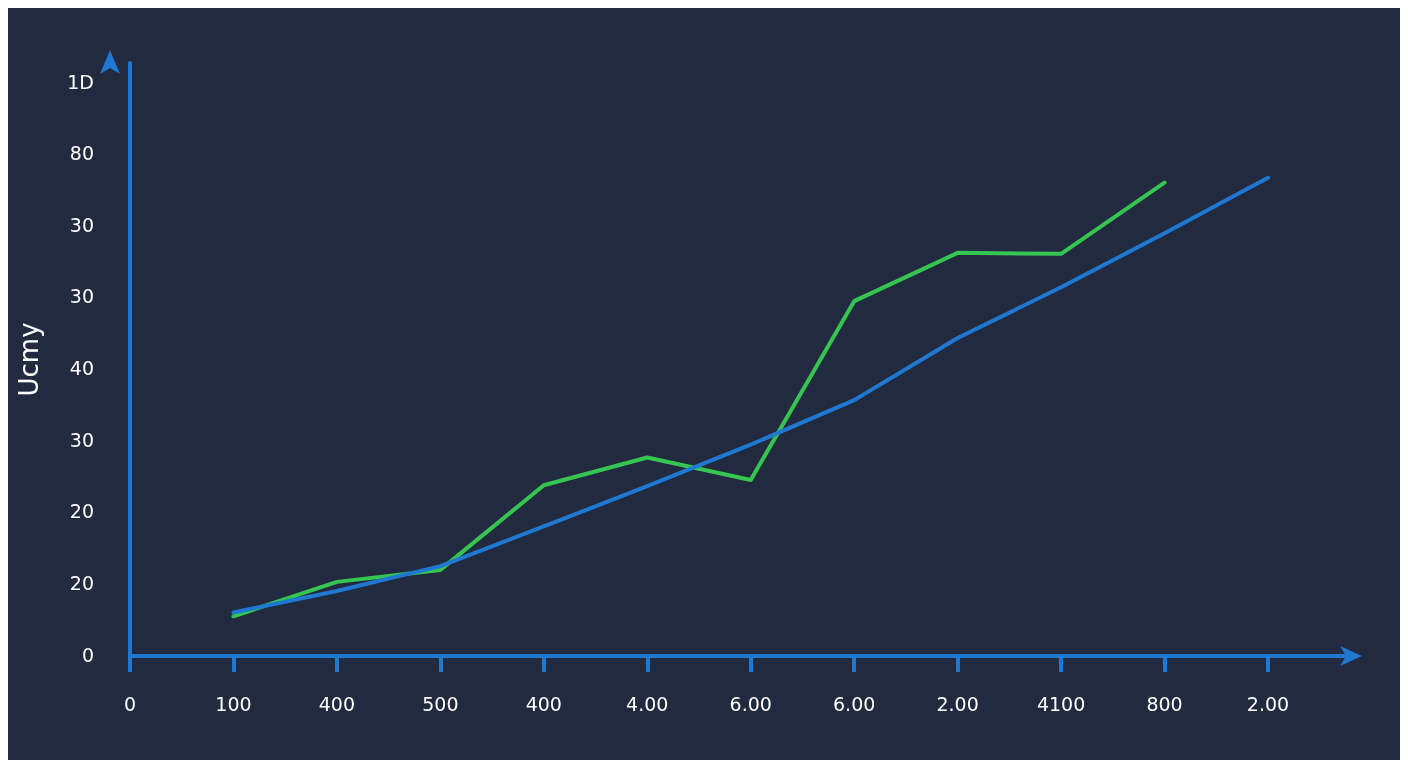  I want to click on text: 80, so click(82, 153).